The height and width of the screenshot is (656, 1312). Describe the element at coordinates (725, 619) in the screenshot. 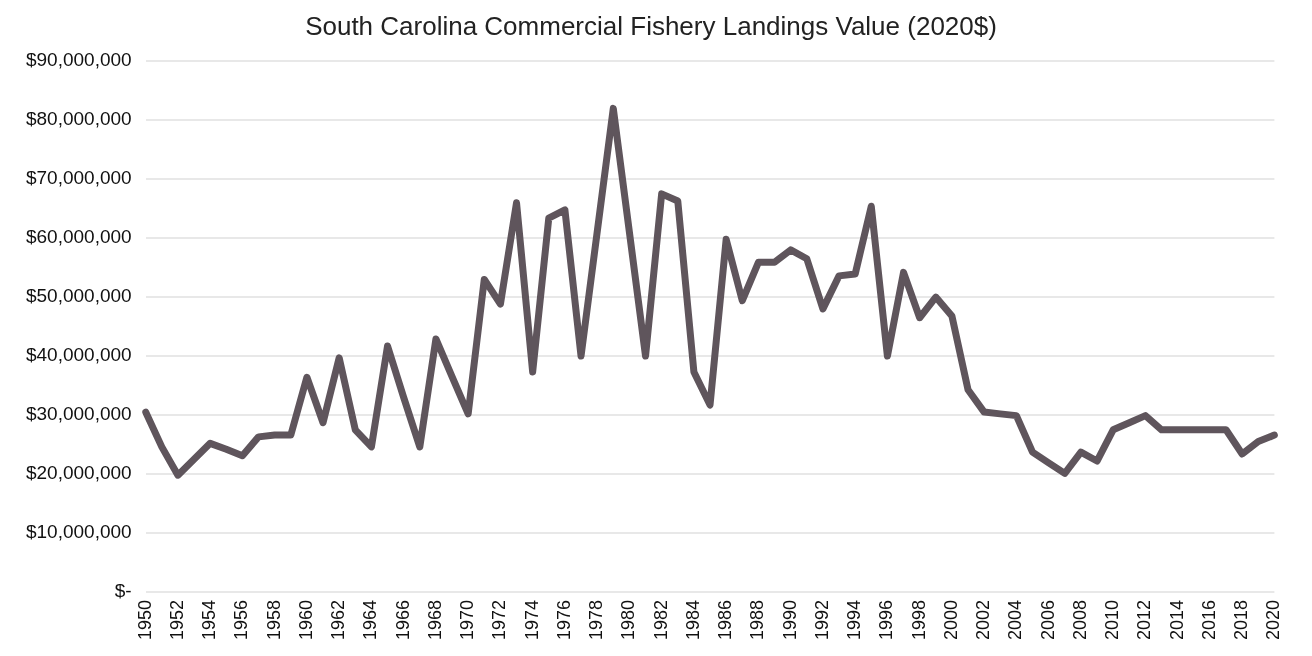

I see `x-tick-label: 1986` at that location.